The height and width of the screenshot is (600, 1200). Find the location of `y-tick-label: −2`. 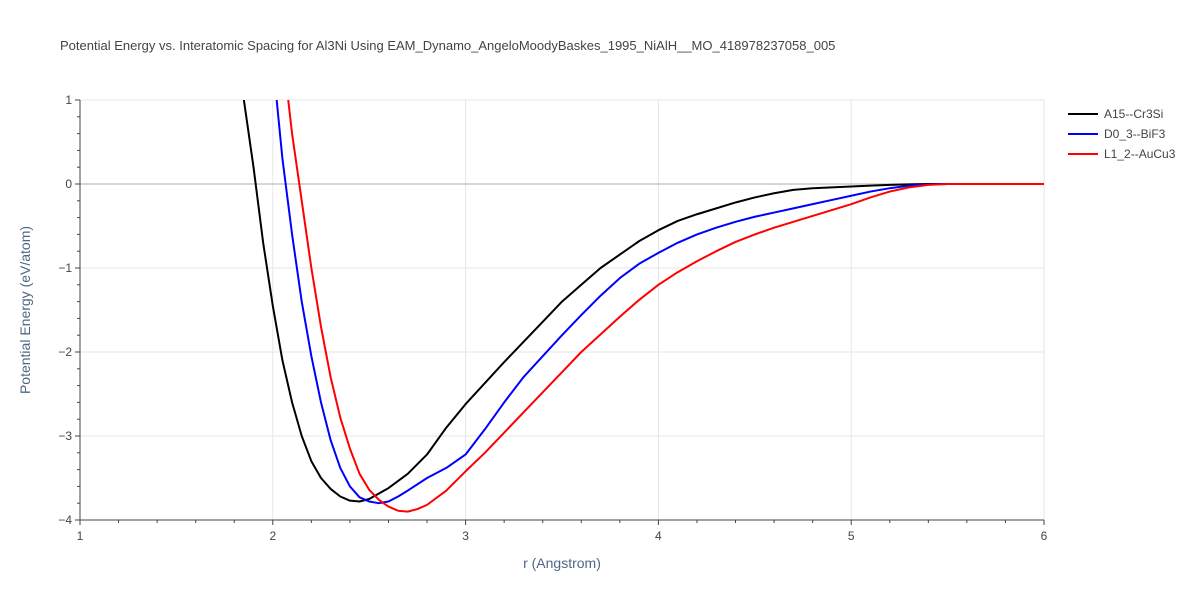

y-tick-label: −2 is located at coordinates (65, 352).